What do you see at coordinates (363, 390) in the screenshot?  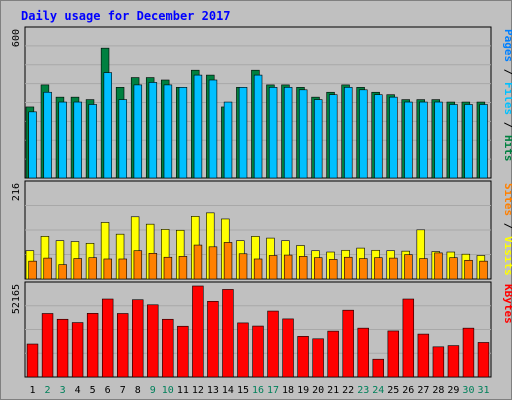 I see `x-tick-label: 23` at bounding box center [363, 390].